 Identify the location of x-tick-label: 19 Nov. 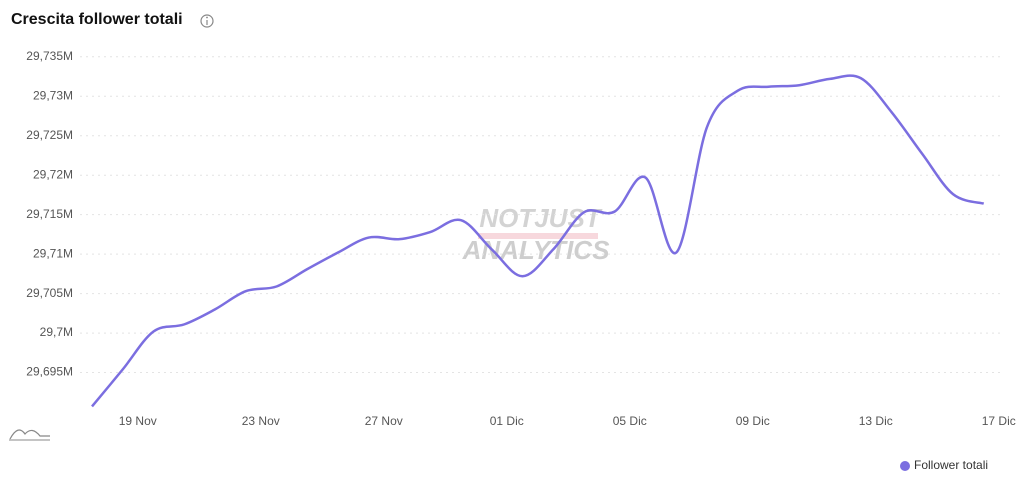
(138, 421).